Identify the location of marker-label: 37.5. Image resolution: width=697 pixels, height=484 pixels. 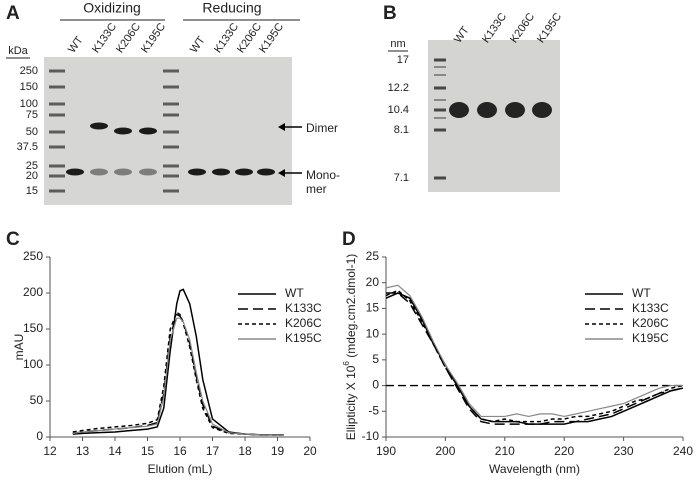
(27, 147).